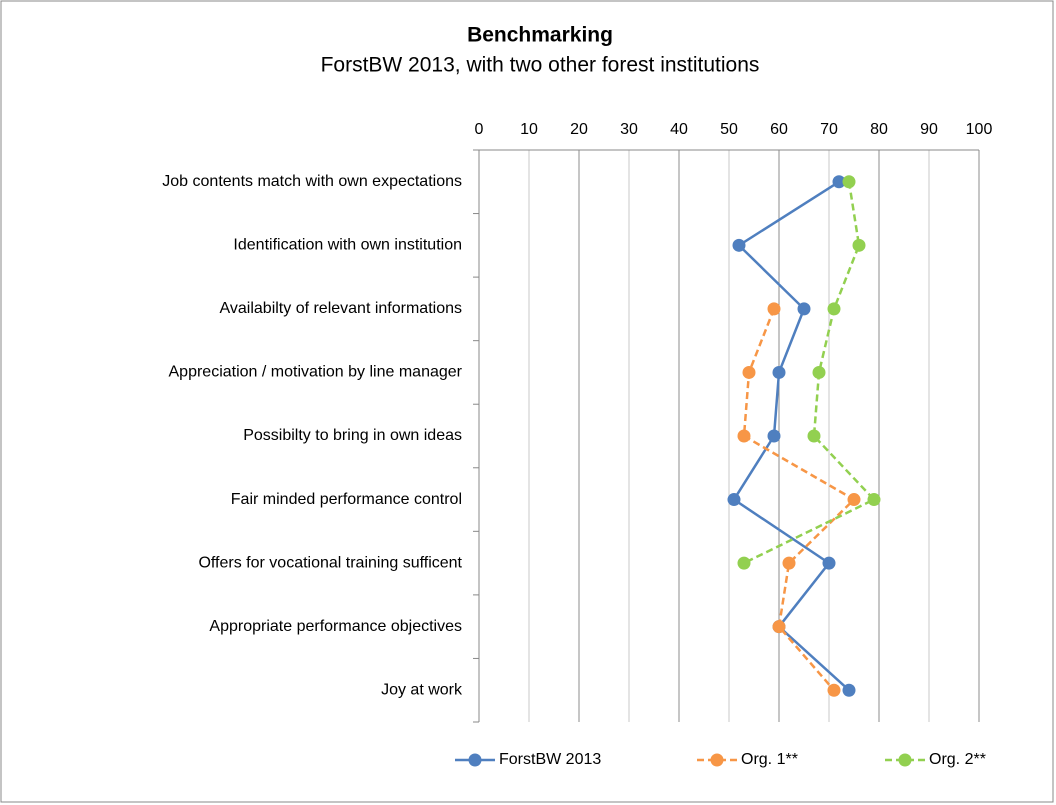  Describe the element at coordinates (352, 435) in the screenshot. I see `y-tick-label: Possibilty to bring in own ideas` at that location.